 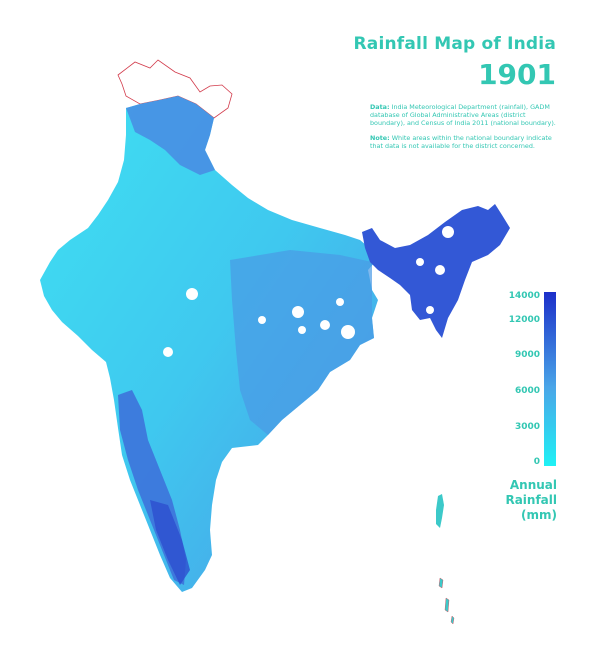 What do you see at coordinates (524, 320) in the screenshot?
I see `legend-tick: 12000` at bounding box center [524, 320].